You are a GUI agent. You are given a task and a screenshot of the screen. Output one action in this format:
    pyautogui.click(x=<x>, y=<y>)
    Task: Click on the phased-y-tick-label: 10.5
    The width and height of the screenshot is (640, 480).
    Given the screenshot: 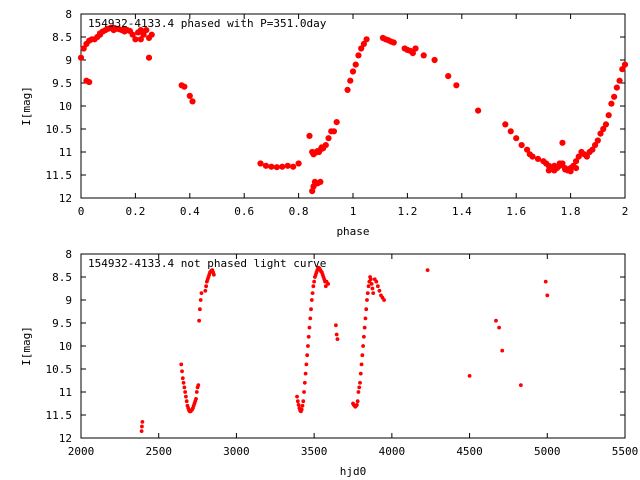 What is the action you would take?
    pyautogui.click(x=59, y=129)
    